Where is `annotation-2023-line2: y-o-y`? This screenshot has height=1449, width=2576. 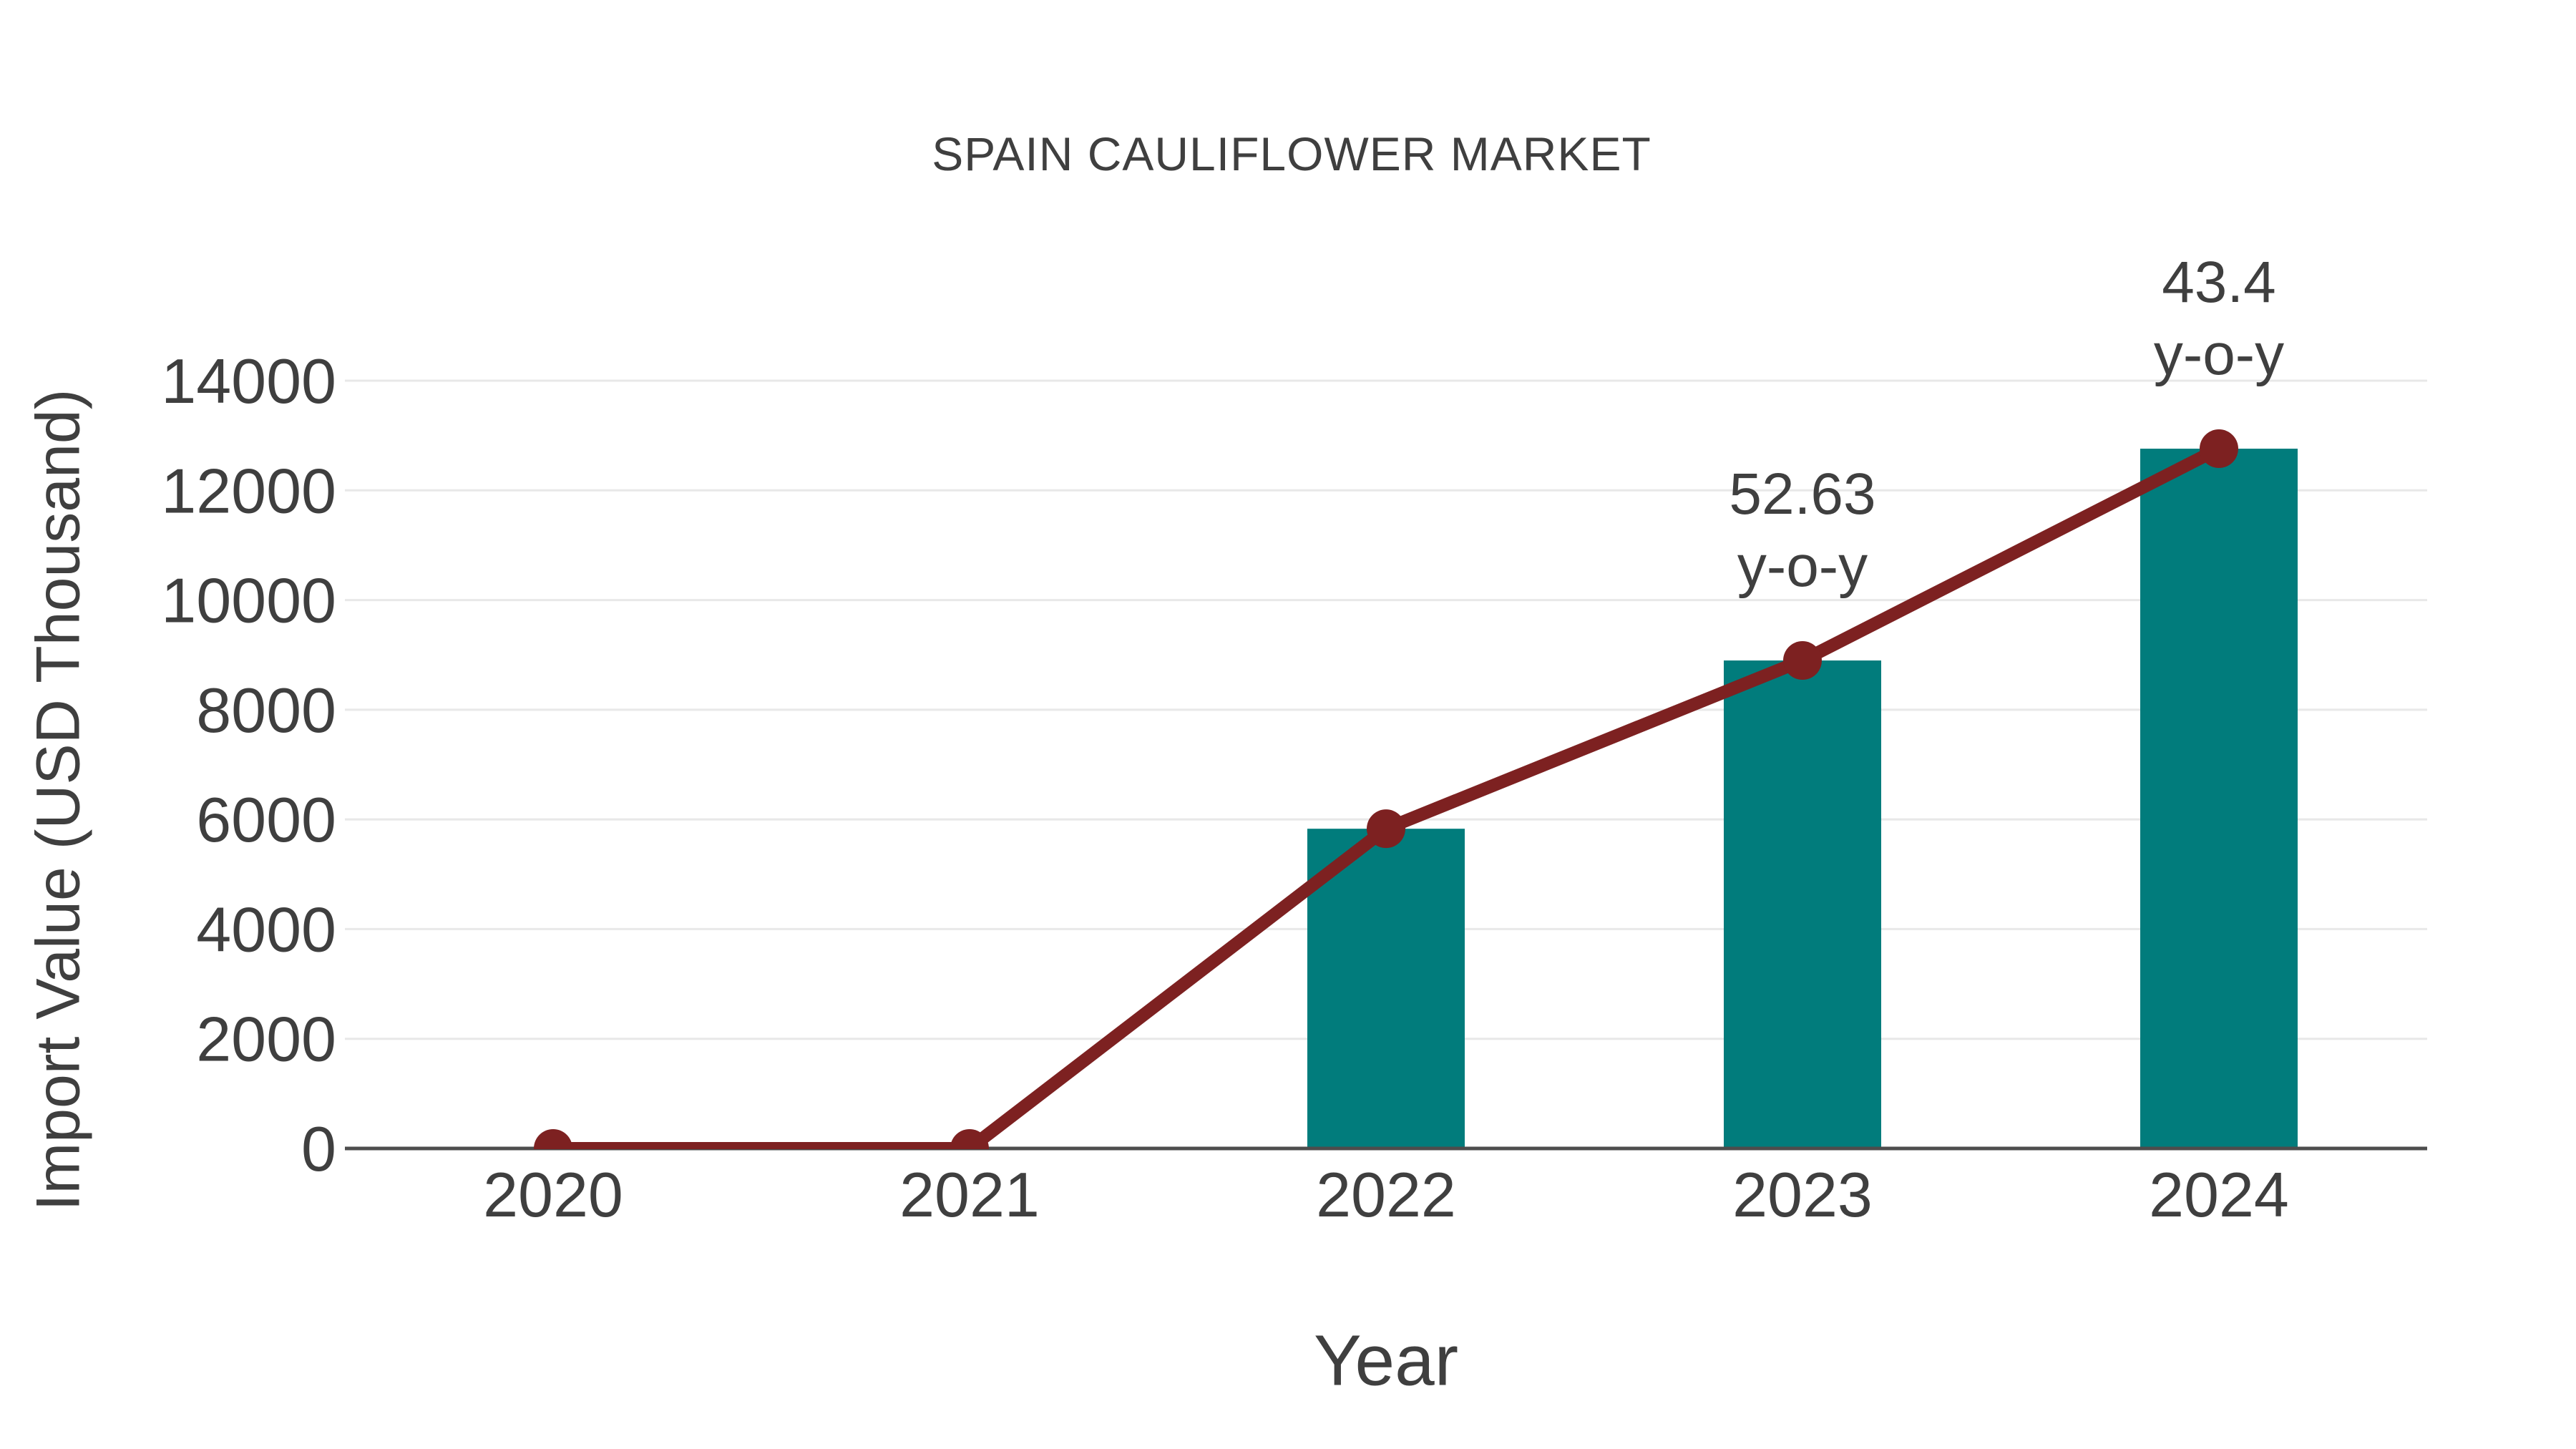
annotation-2023-line2: y-o-y is located at coordinates (1802, 566).